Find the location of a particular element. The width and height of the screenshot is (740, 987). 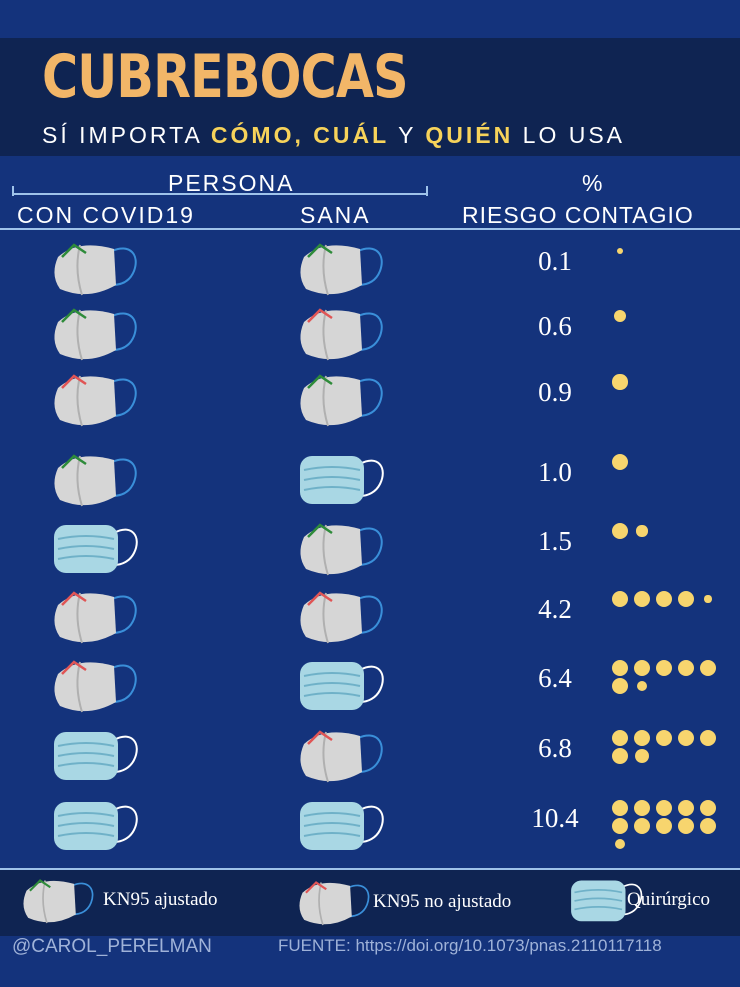

covid-column-header: CON COVID19 is located at coordinates (106, 215).